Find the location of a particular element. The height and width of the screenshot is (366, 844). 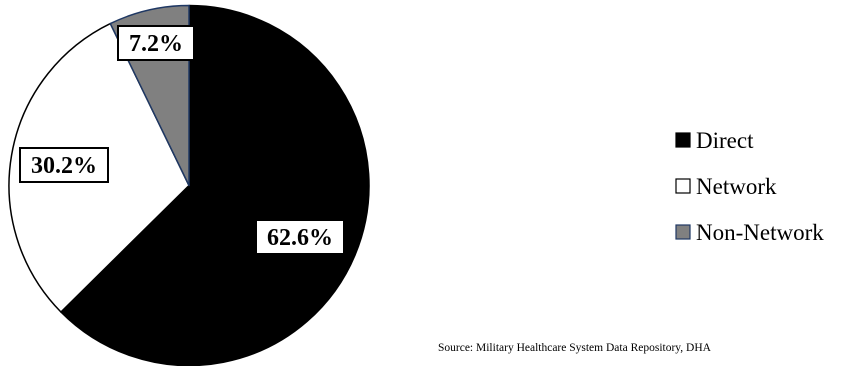

legend-label: Non-Network is located at coordinates (760, 232).